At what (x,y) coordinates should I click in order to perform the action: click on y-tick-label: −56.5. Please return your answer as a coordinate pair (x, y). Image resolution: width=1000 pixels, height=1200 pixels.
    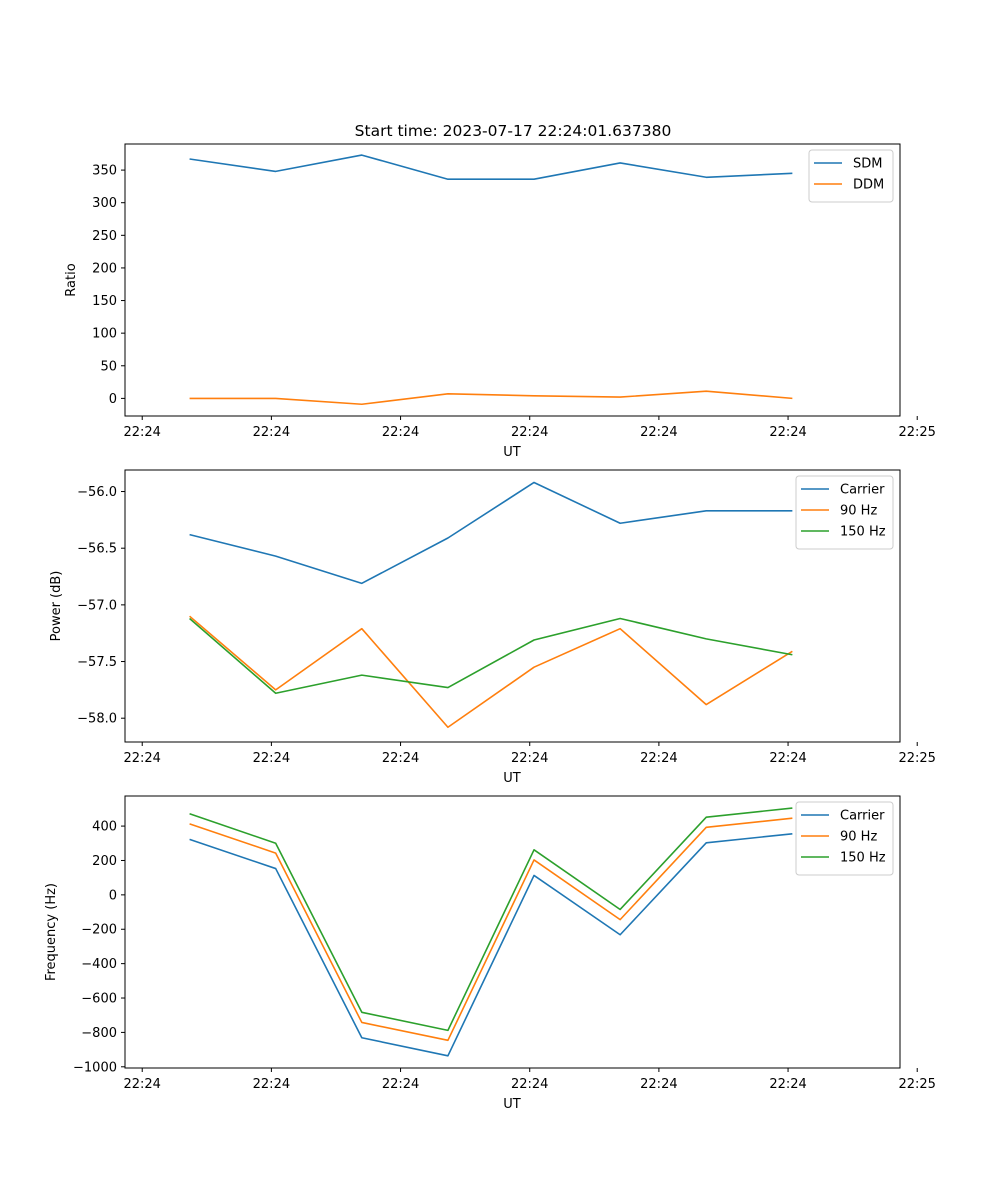
    Looking at the image, I should click on (97, 549).